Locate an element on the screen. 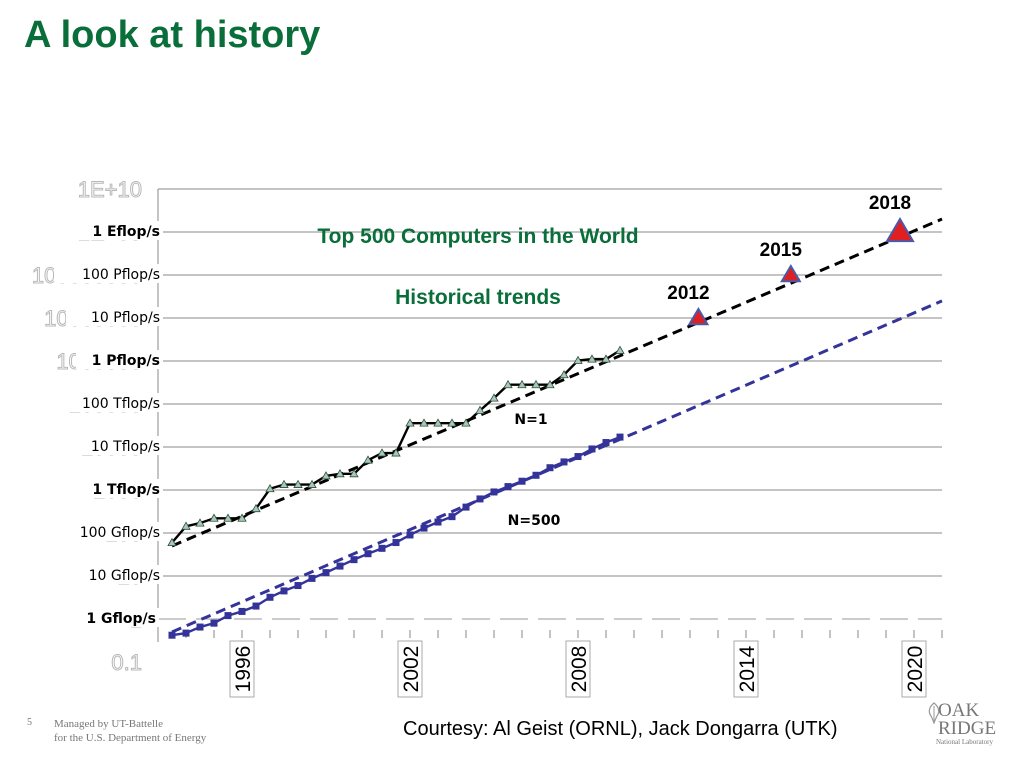  x-tick-label: 2008 is located at coordinates (579, 669).